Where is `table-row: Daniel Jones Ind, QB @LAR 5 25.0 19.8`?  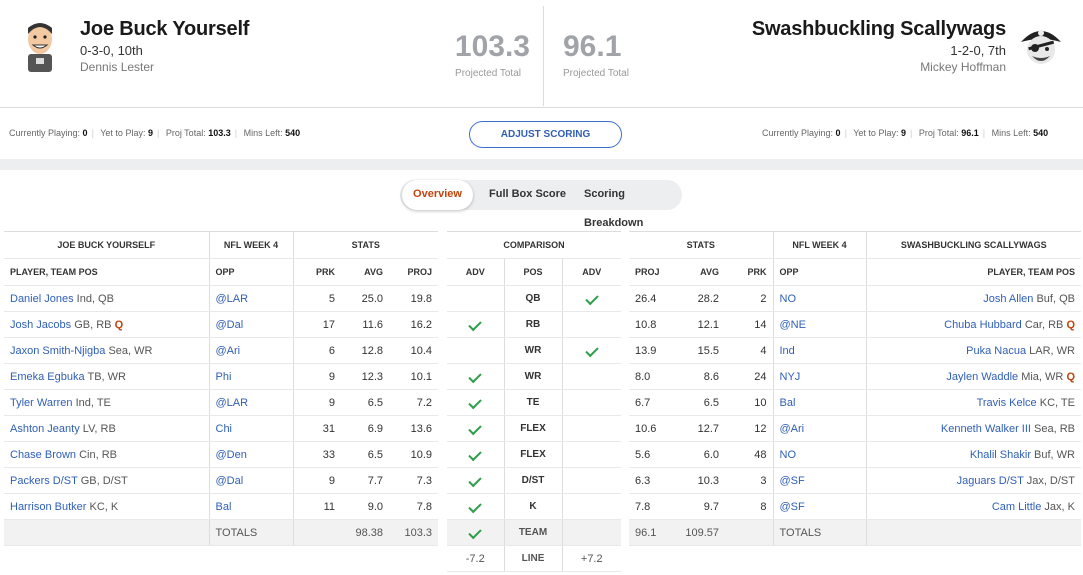 table-row: Daniel Jones Ind, QB @LAR 5 25.0 19.8 is located at coordinates (221, 298).